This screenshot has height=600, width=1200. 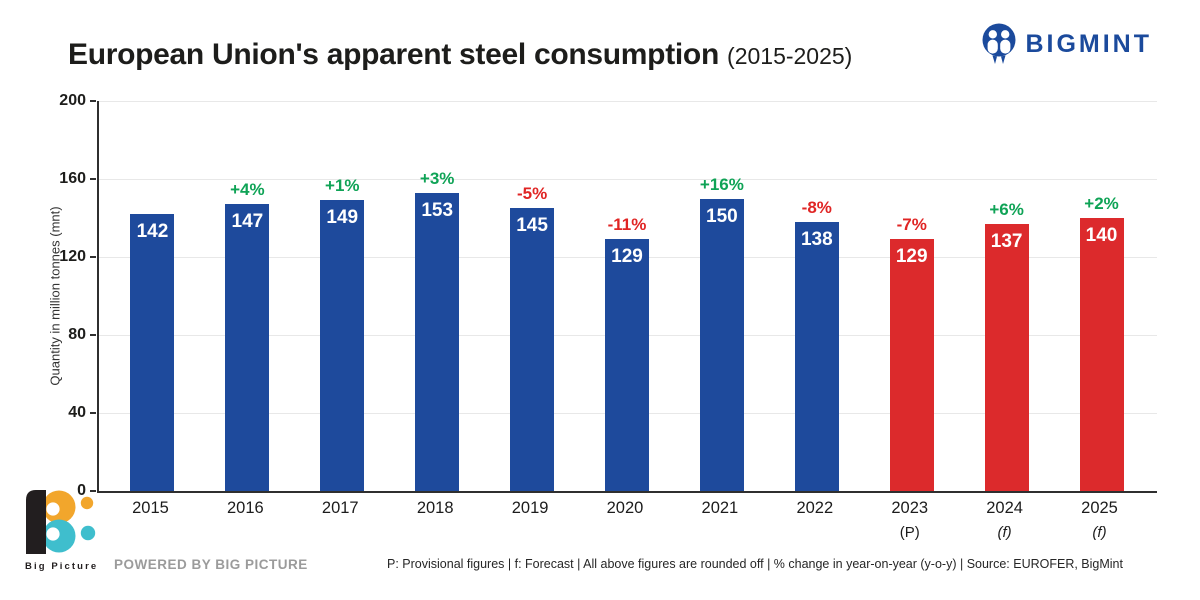 I want to click on bar-group-2019: -5% 145, so click(x=532, y=338).